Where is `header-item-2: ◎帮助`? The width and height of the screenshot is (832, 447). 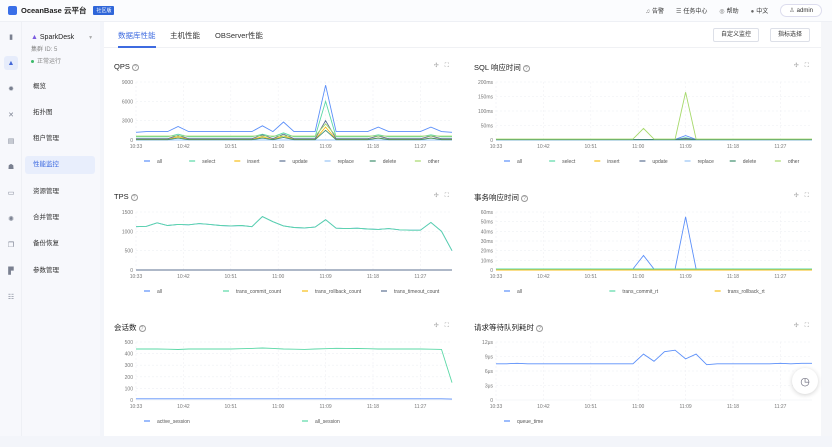 header-item-2: ◎帮助 is located at coordinates (728, 10).